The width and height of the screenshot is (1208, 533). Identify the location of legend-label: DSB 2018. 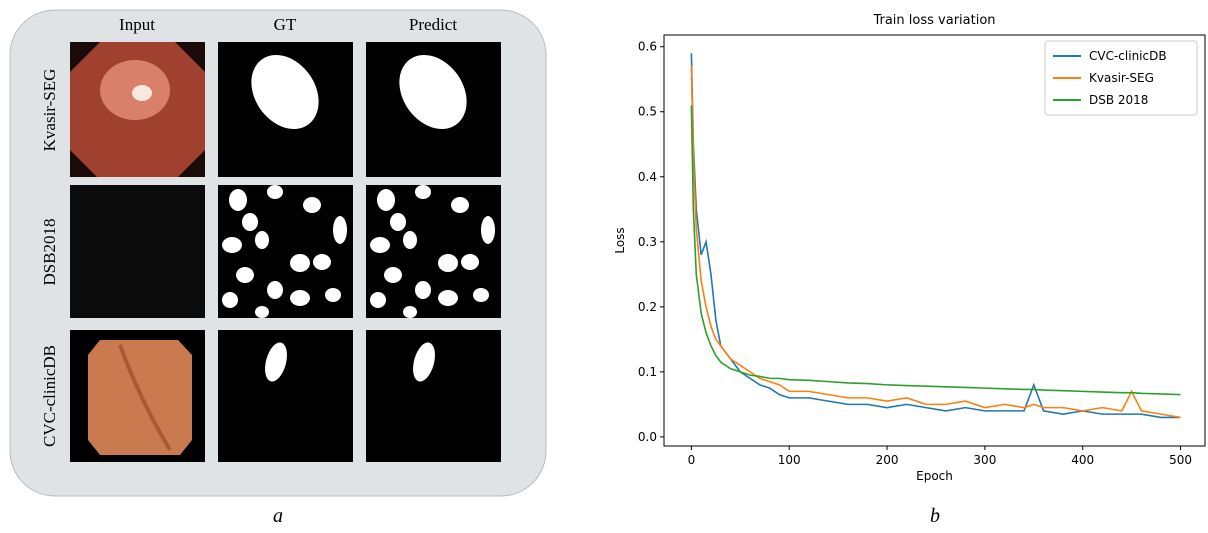
(1118, 100).